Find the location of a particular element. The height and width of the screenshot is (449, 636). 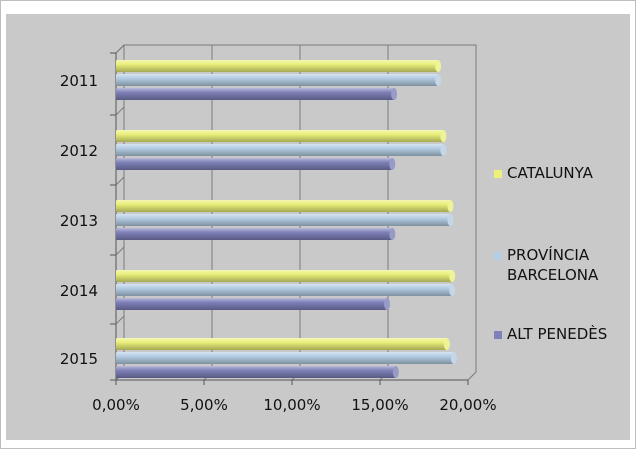

category-label: 2011 is located at coordinates (79, 81).